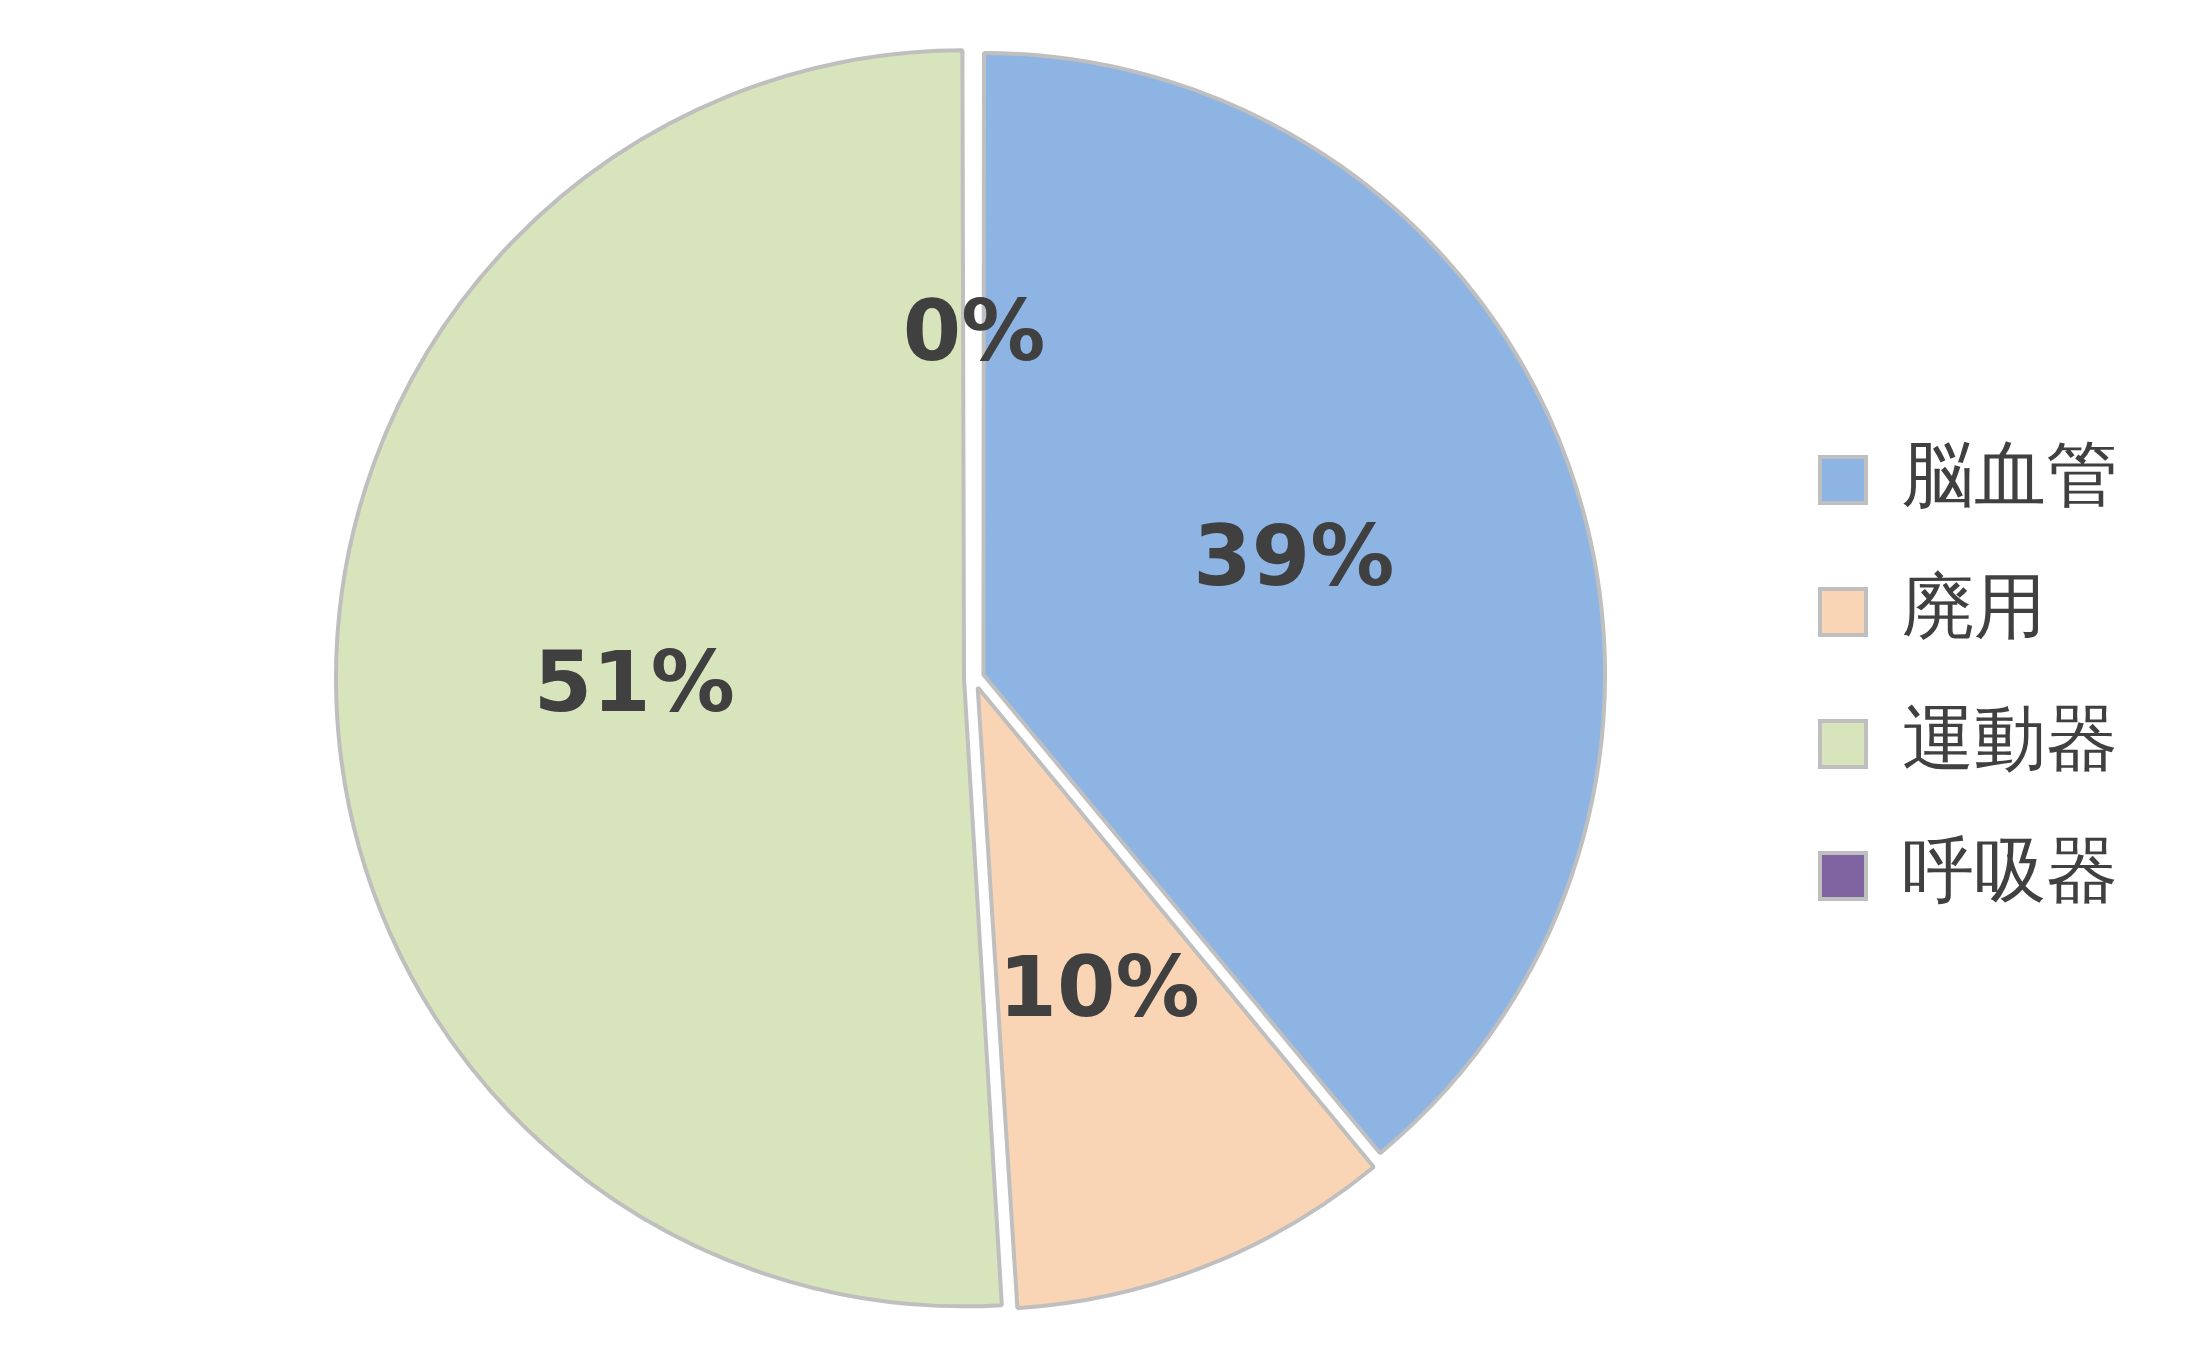  What do you see at coordinates (1294, 555) in the screenshot?
I see `data-label: 39%` at bounding box center [1294, 555].